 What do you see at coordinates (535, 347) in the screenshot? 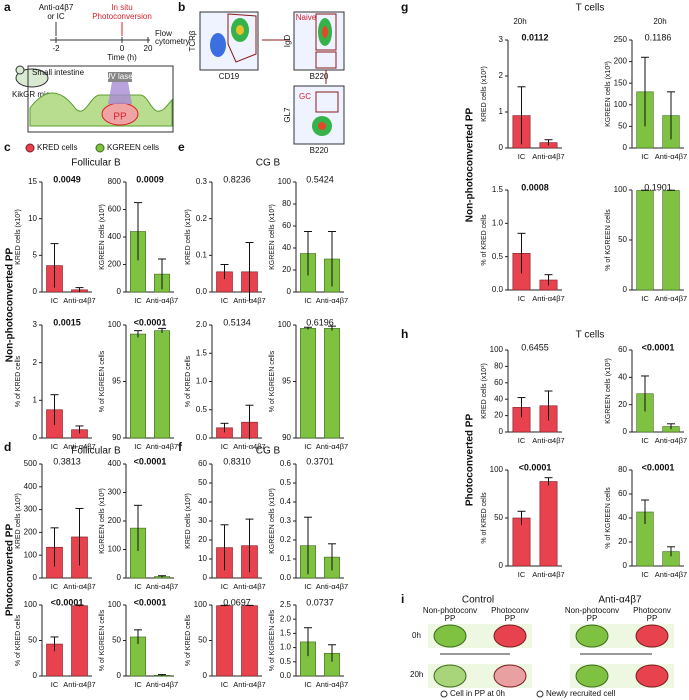
I see `p-value: 0.6455` at bounding box center [535, 347].